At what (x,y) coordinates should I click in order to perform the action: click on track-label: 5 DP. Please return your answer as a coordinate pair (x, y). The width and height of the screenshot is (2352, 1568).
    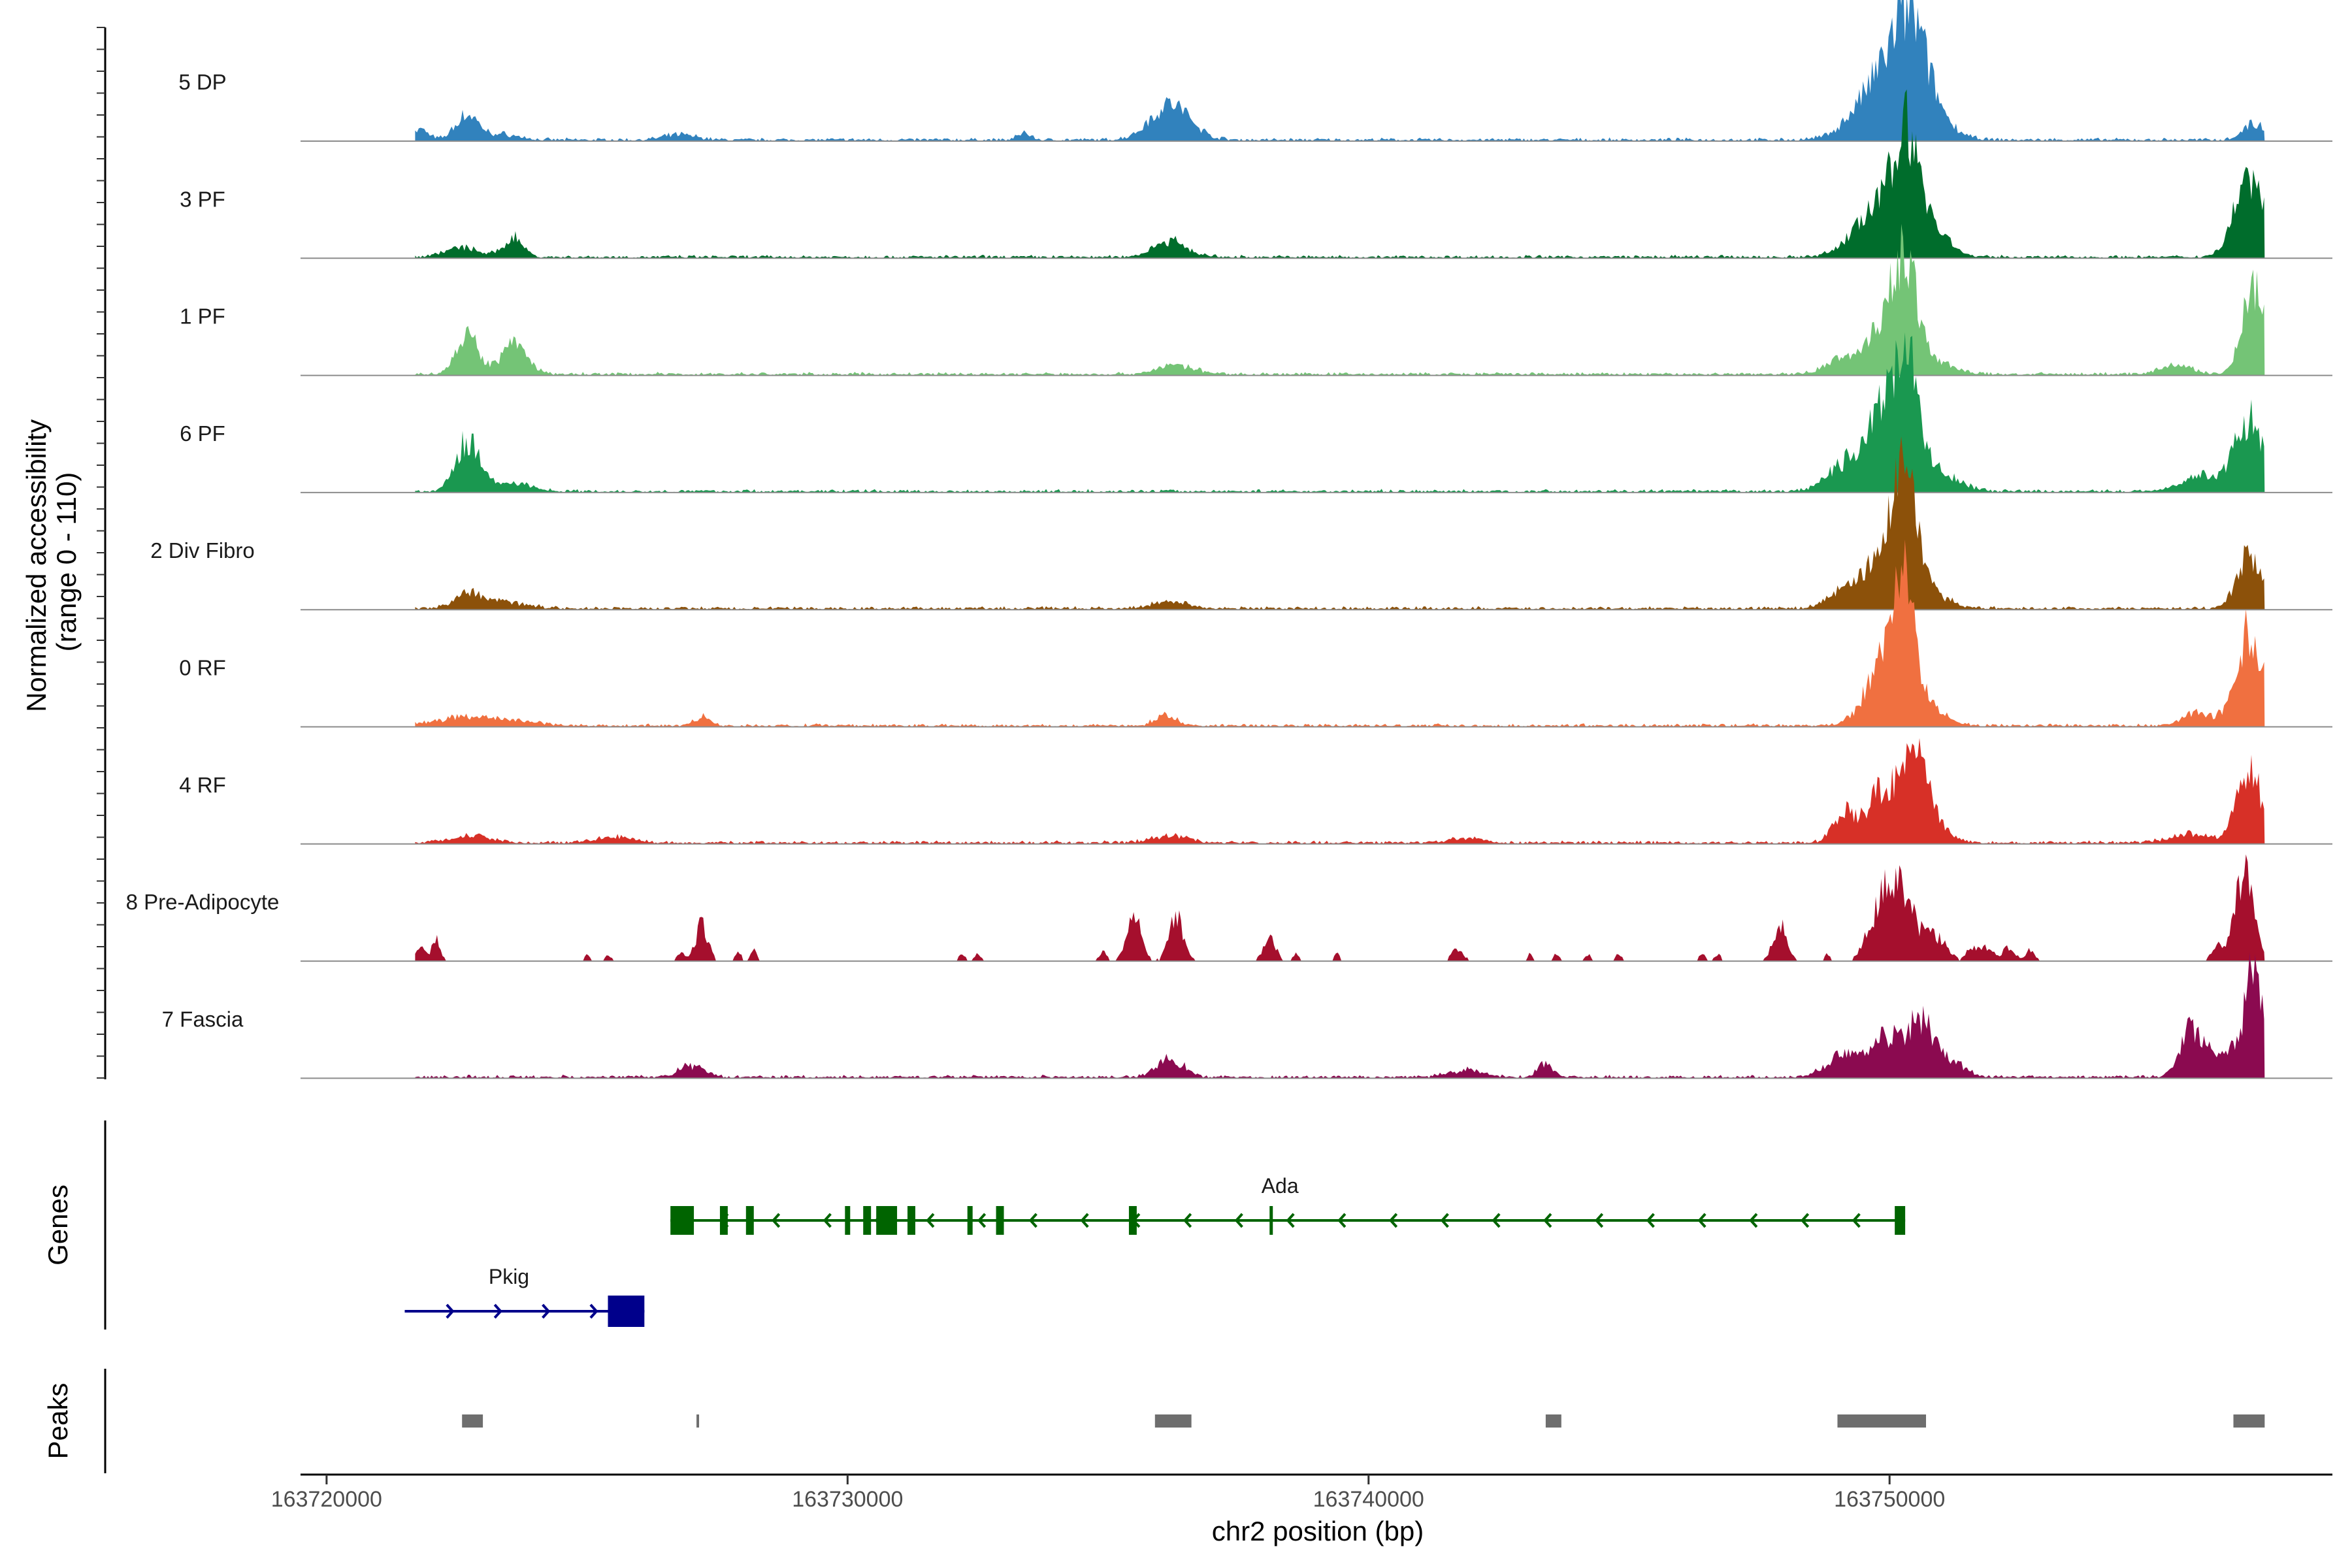
    Looking at the image, I should click on (202, 82).